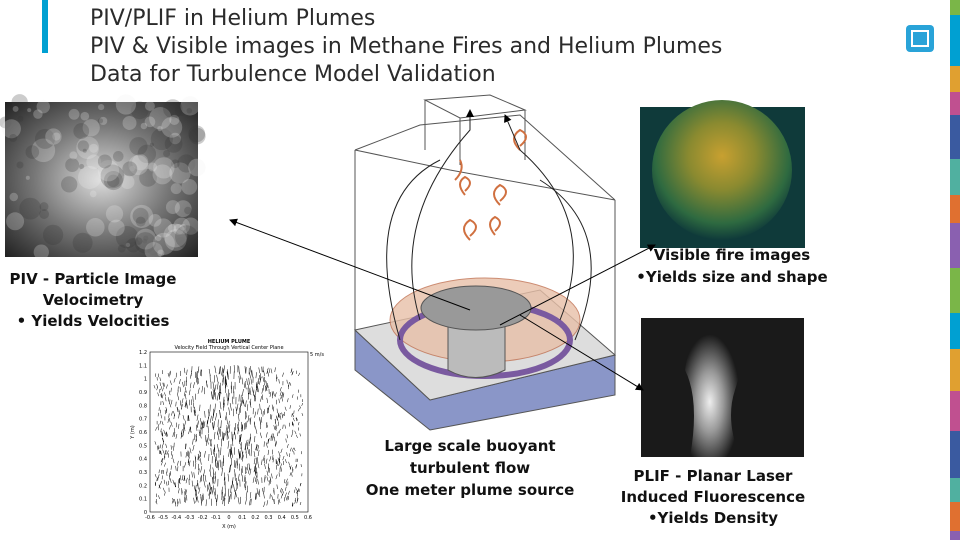  What do you see at coordinates (229, 342) in the screenshot?
I see `plot-title: HELIUM PLUME` at bounding box center [229, 342].